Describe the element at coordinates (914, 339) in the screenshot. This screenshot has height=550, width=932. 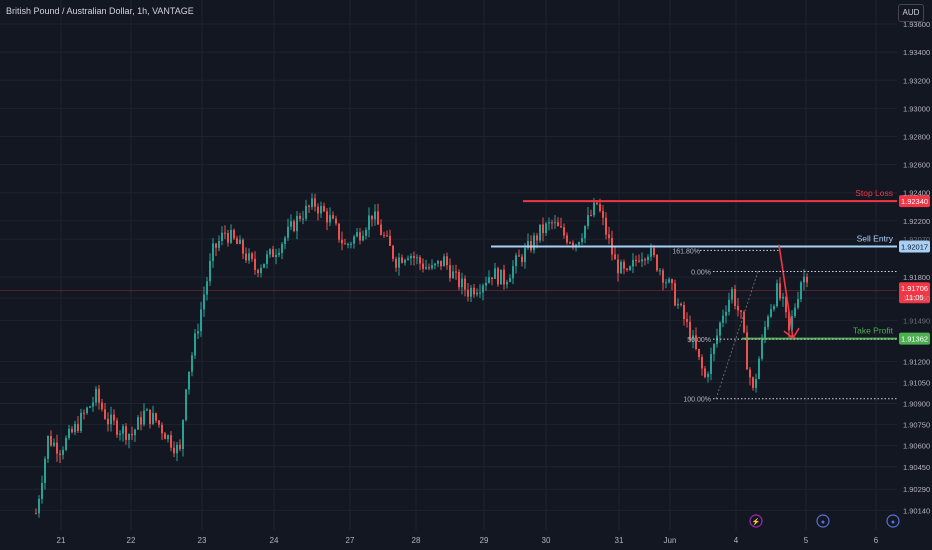
I see `level-price-text: 1.91362` at that location.